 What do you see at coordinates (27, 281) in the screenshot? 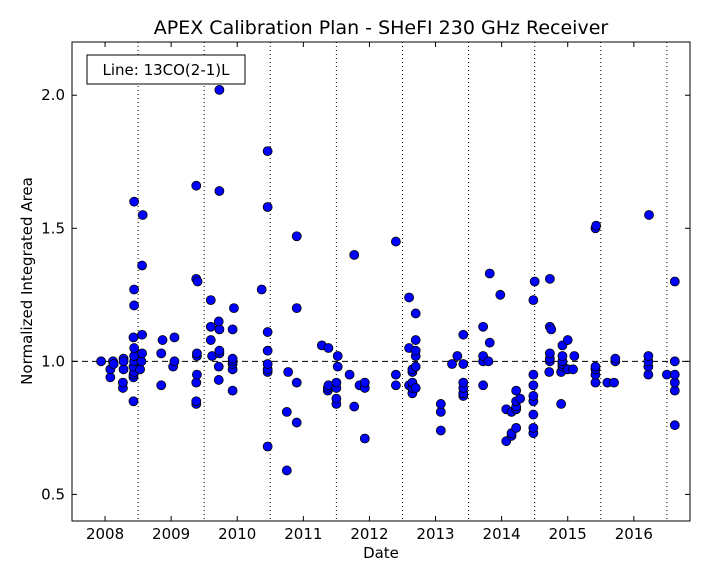
I see `y-axis-label: Normalized Integrated Area` at bounding box center [27, 281].